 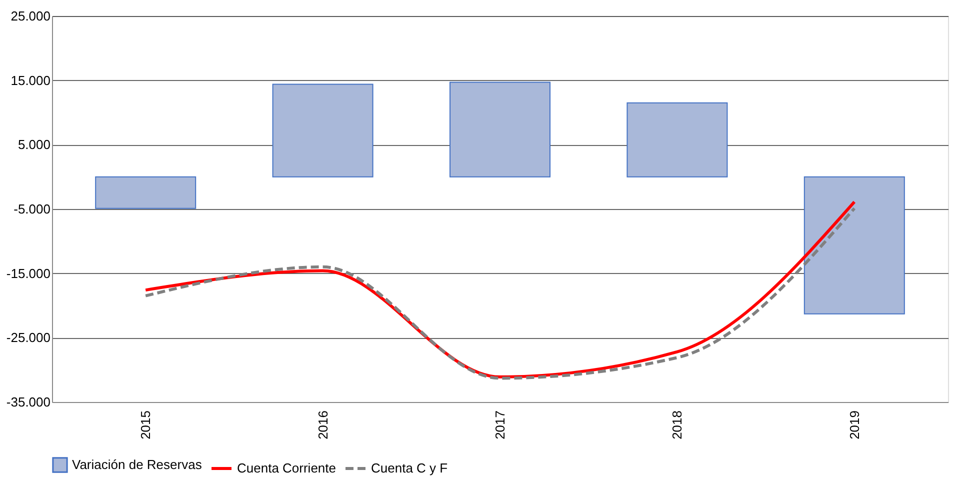 I want to click on x-tick-label: 2019, so click(x=854, y=425).